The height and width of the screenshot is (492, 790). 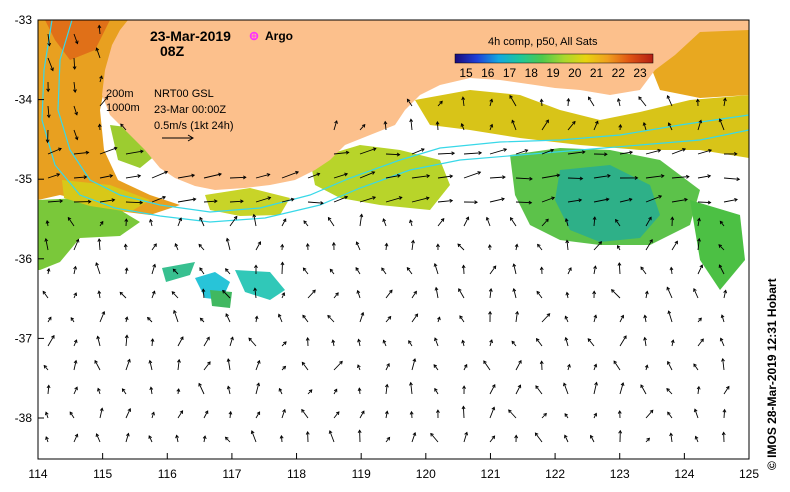 I want to click on y-tick-label: -35, so click(x=24, y=179).